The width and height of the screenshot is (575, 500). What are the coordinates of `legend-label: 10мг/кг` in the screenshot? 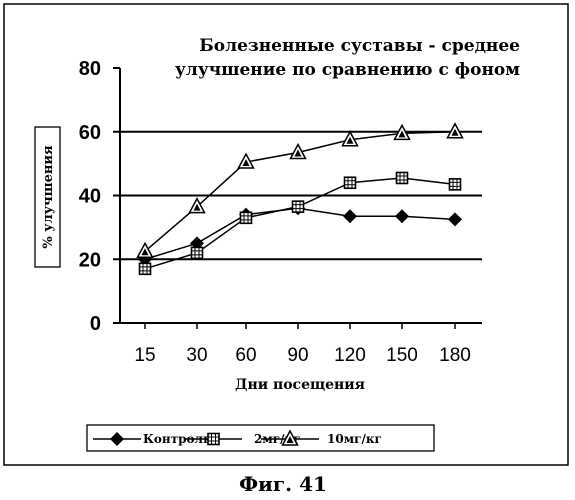 It's located at (354, 439).